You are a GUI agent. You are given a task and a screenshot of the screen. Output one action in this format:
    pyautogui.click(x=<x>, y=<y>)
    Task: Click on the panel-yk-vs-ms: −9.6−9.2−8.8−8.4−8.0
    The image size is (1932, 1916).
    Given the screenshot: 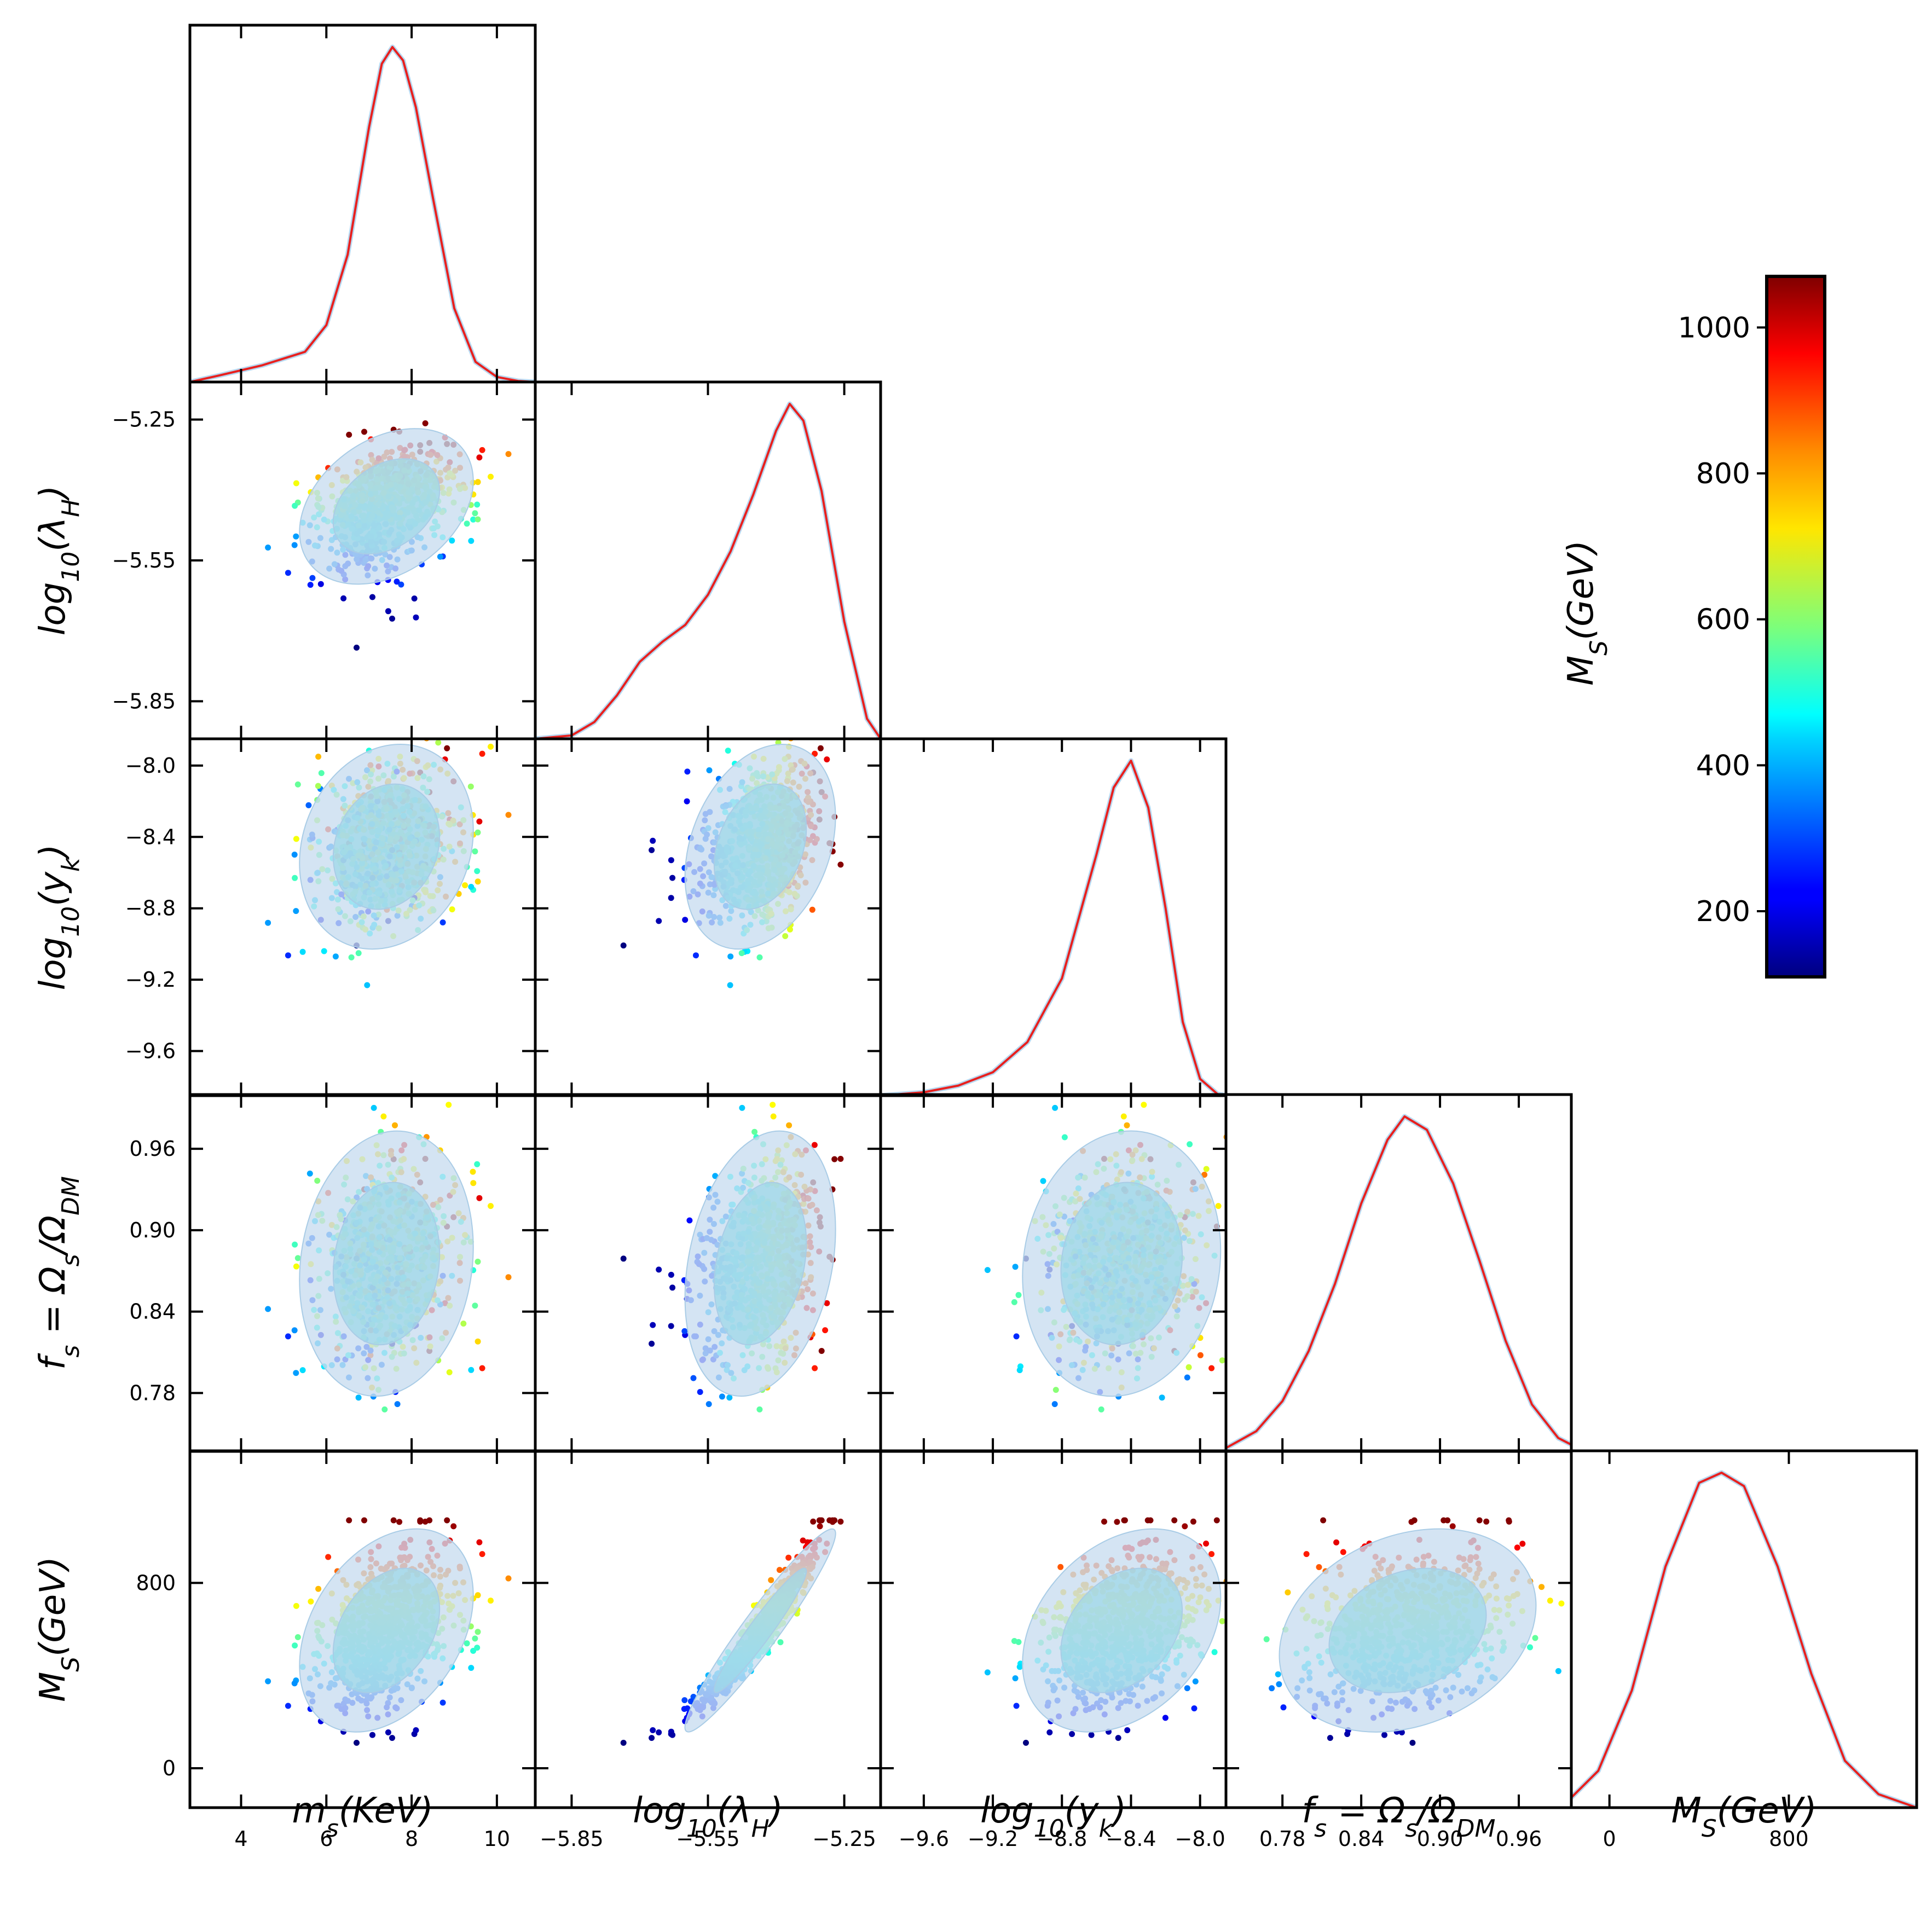 What is the action you would take?
    pyautogui.click(x=331, y=909)
    